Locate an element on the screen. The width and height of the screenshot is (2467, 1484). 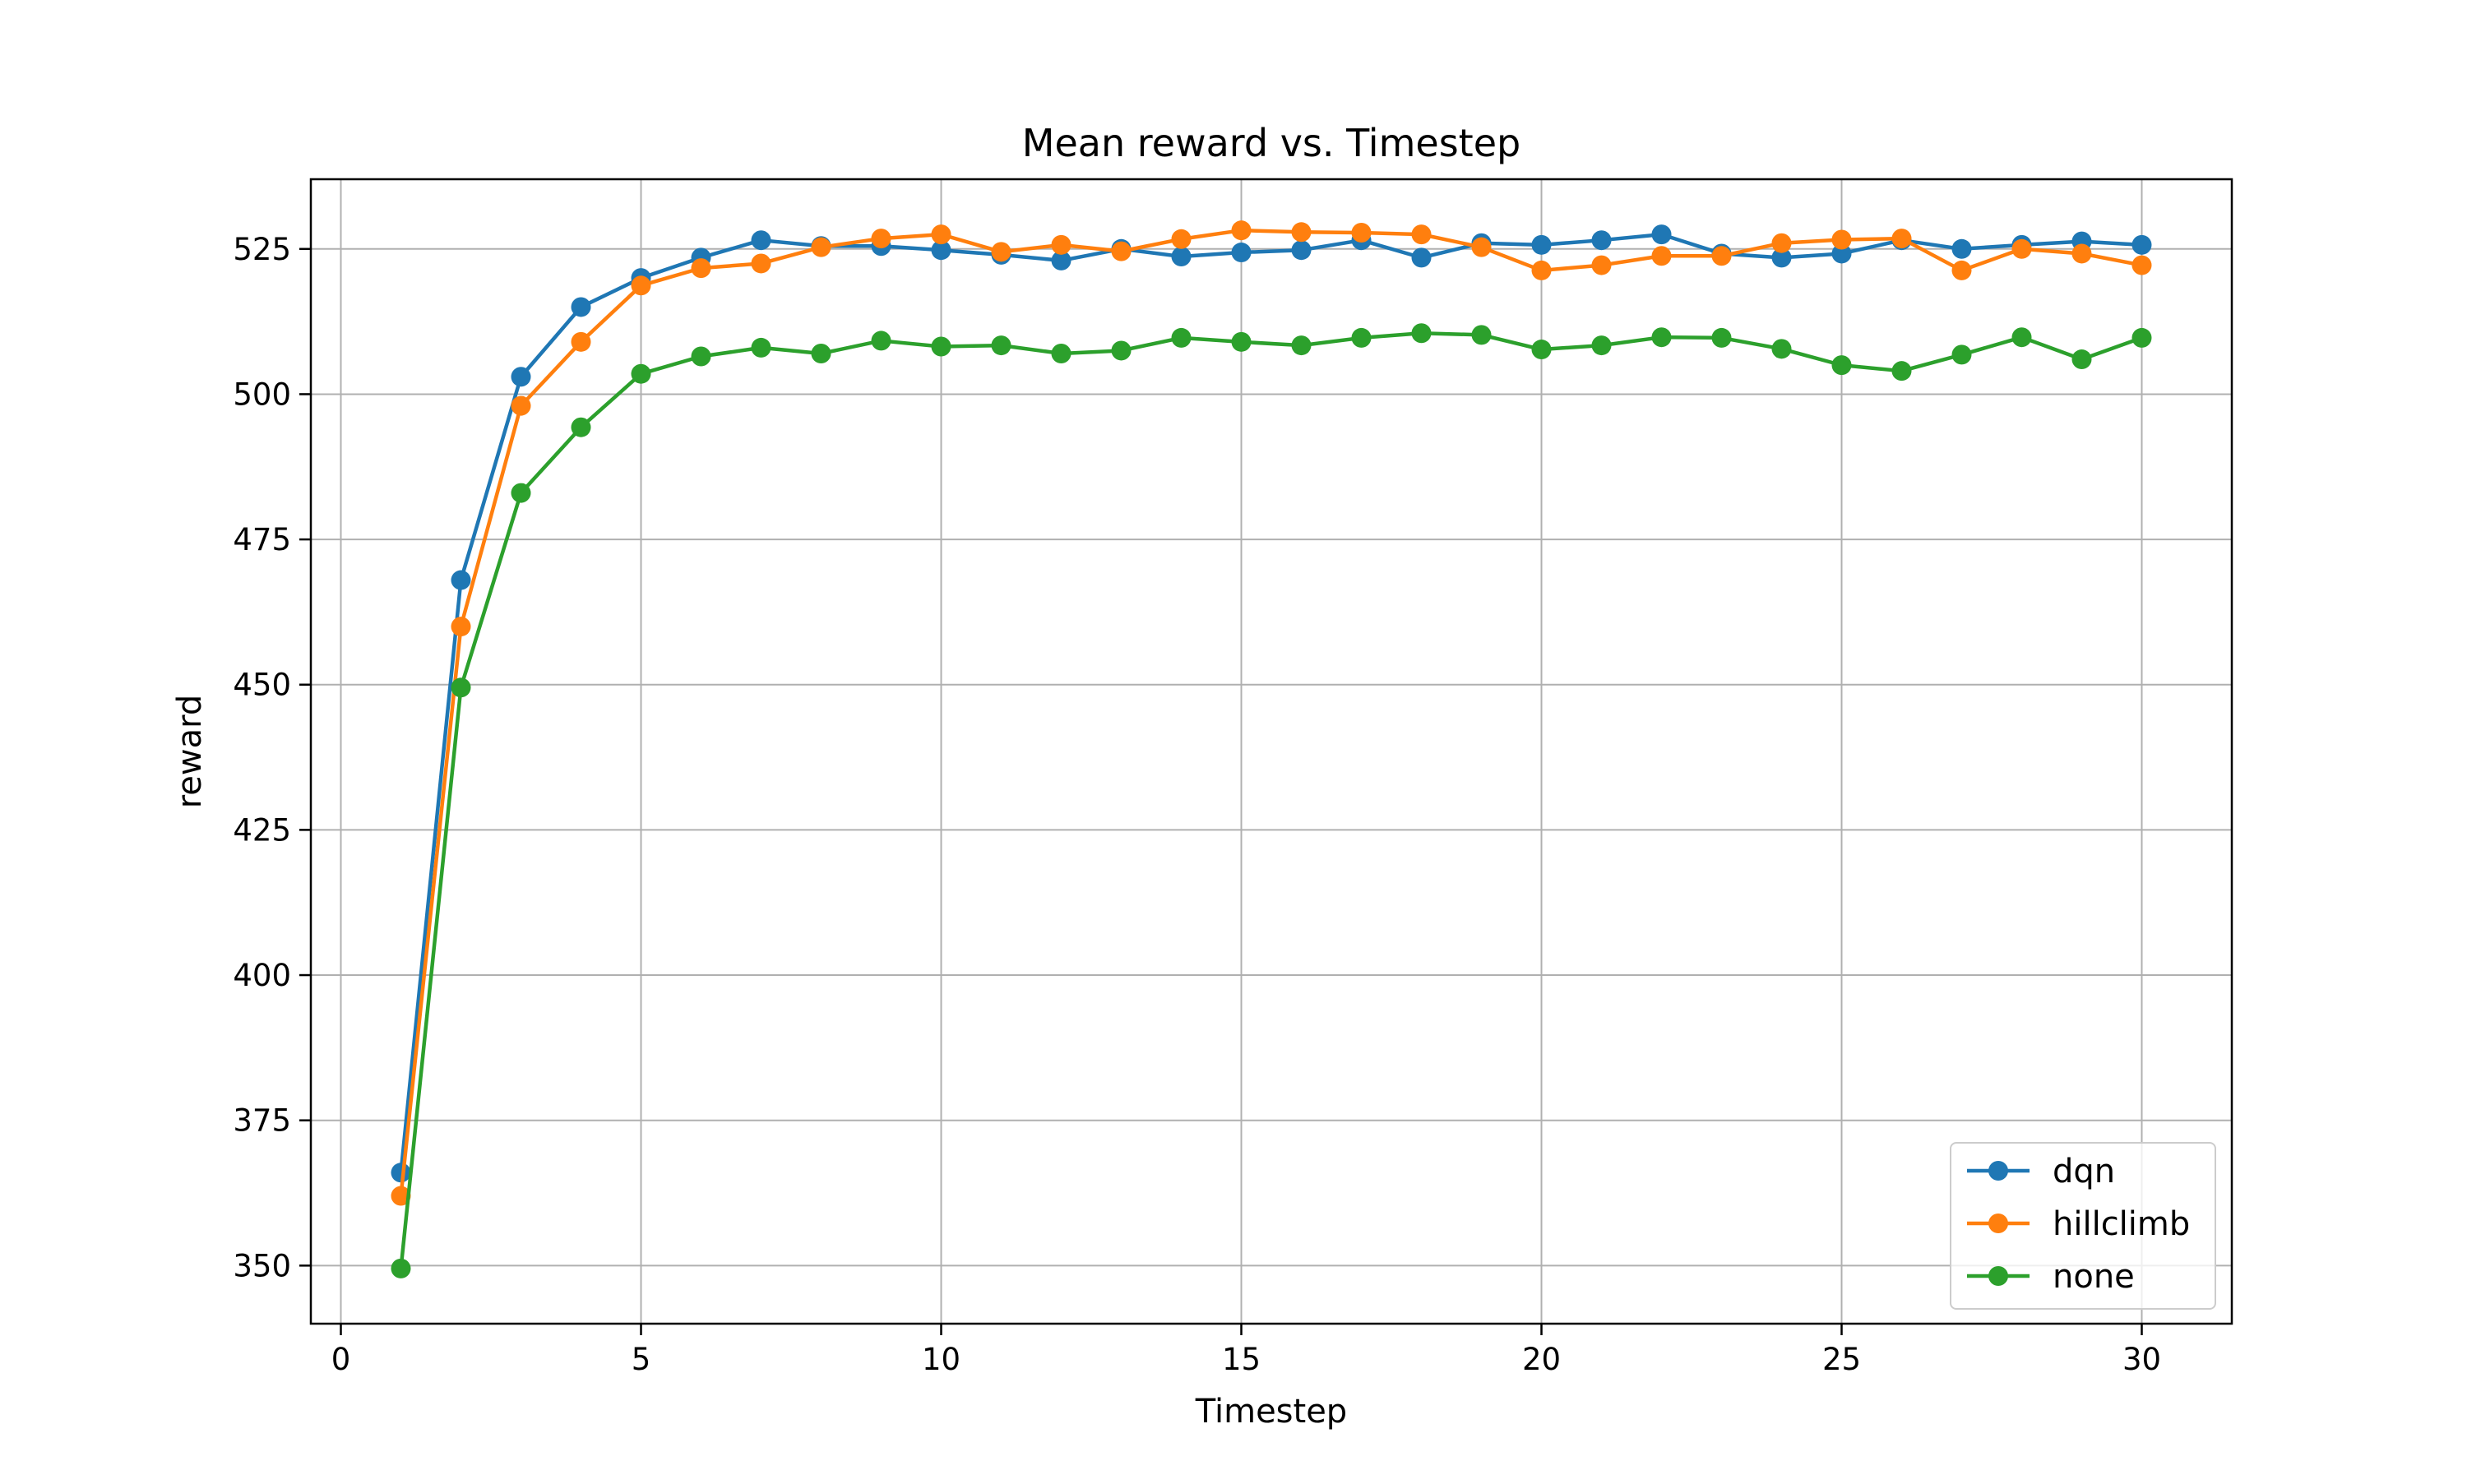
x-tick-label: 15 is located at coordinates (1241, 1360).